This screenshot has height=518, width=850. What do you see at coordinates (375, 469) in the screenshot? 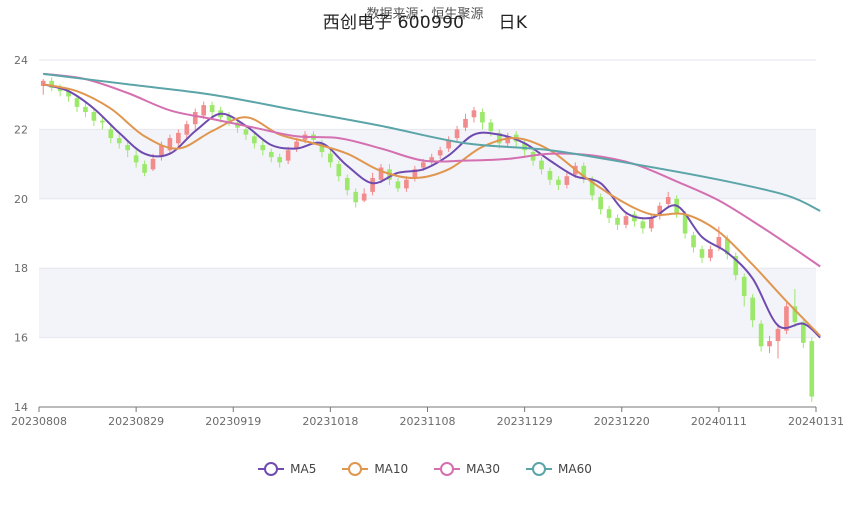
I see `legend-item-ma10: MA10` at bounding box center [375, 469].